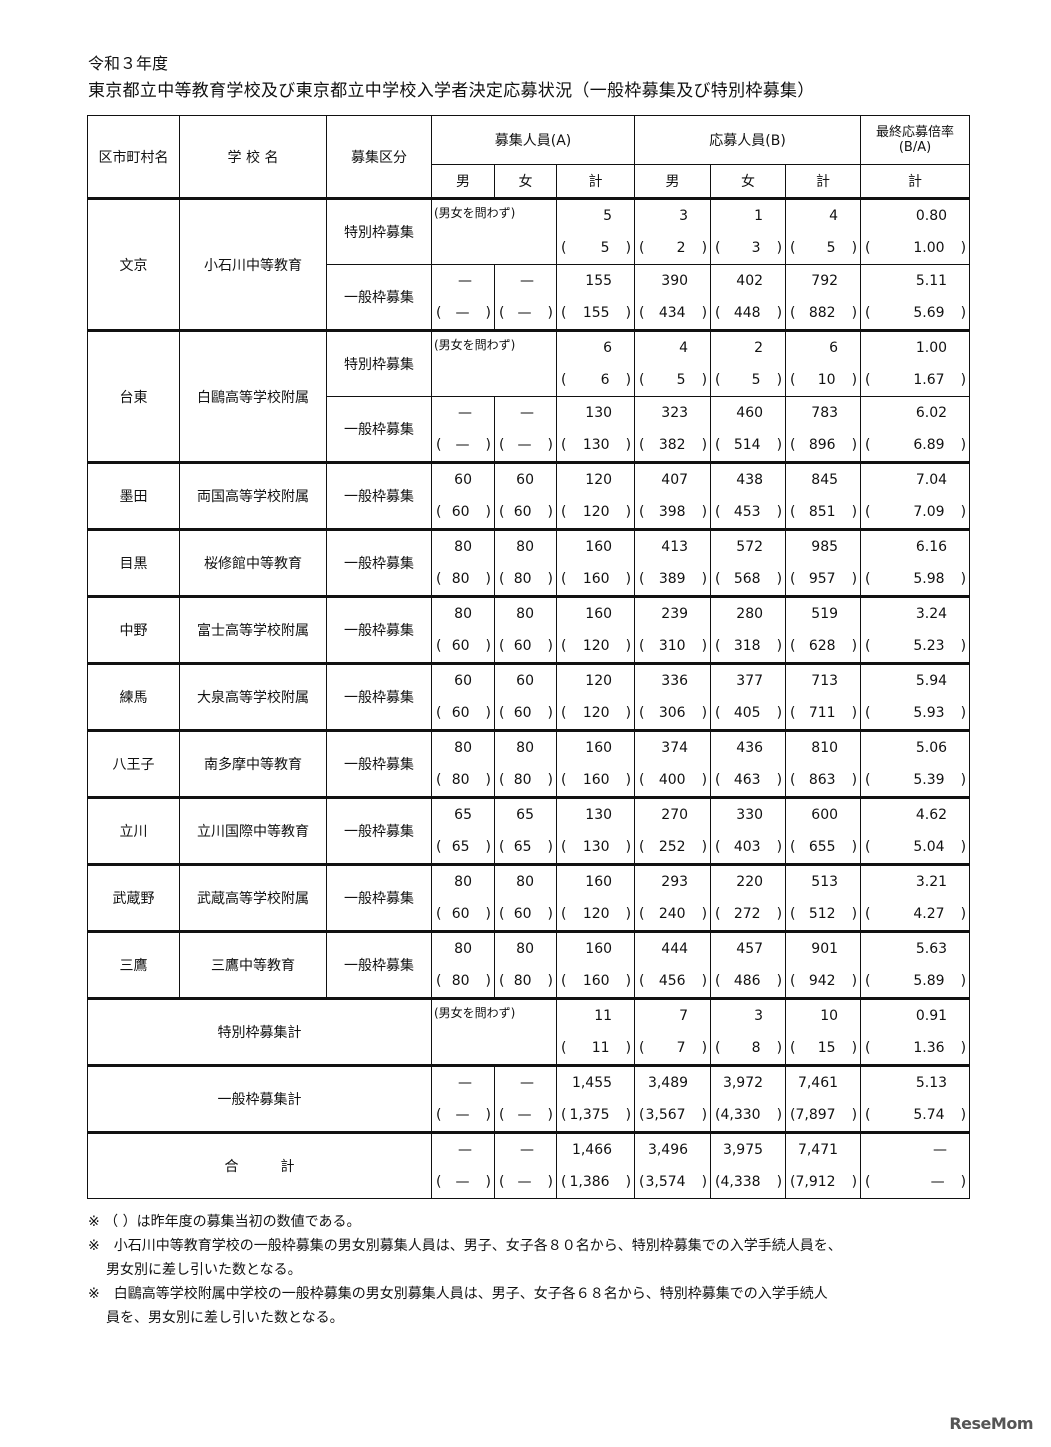 The height and width of the screenshot is (1447, 1051). I want to click on total-label: 一般枠募集計, so click(259, 1098).